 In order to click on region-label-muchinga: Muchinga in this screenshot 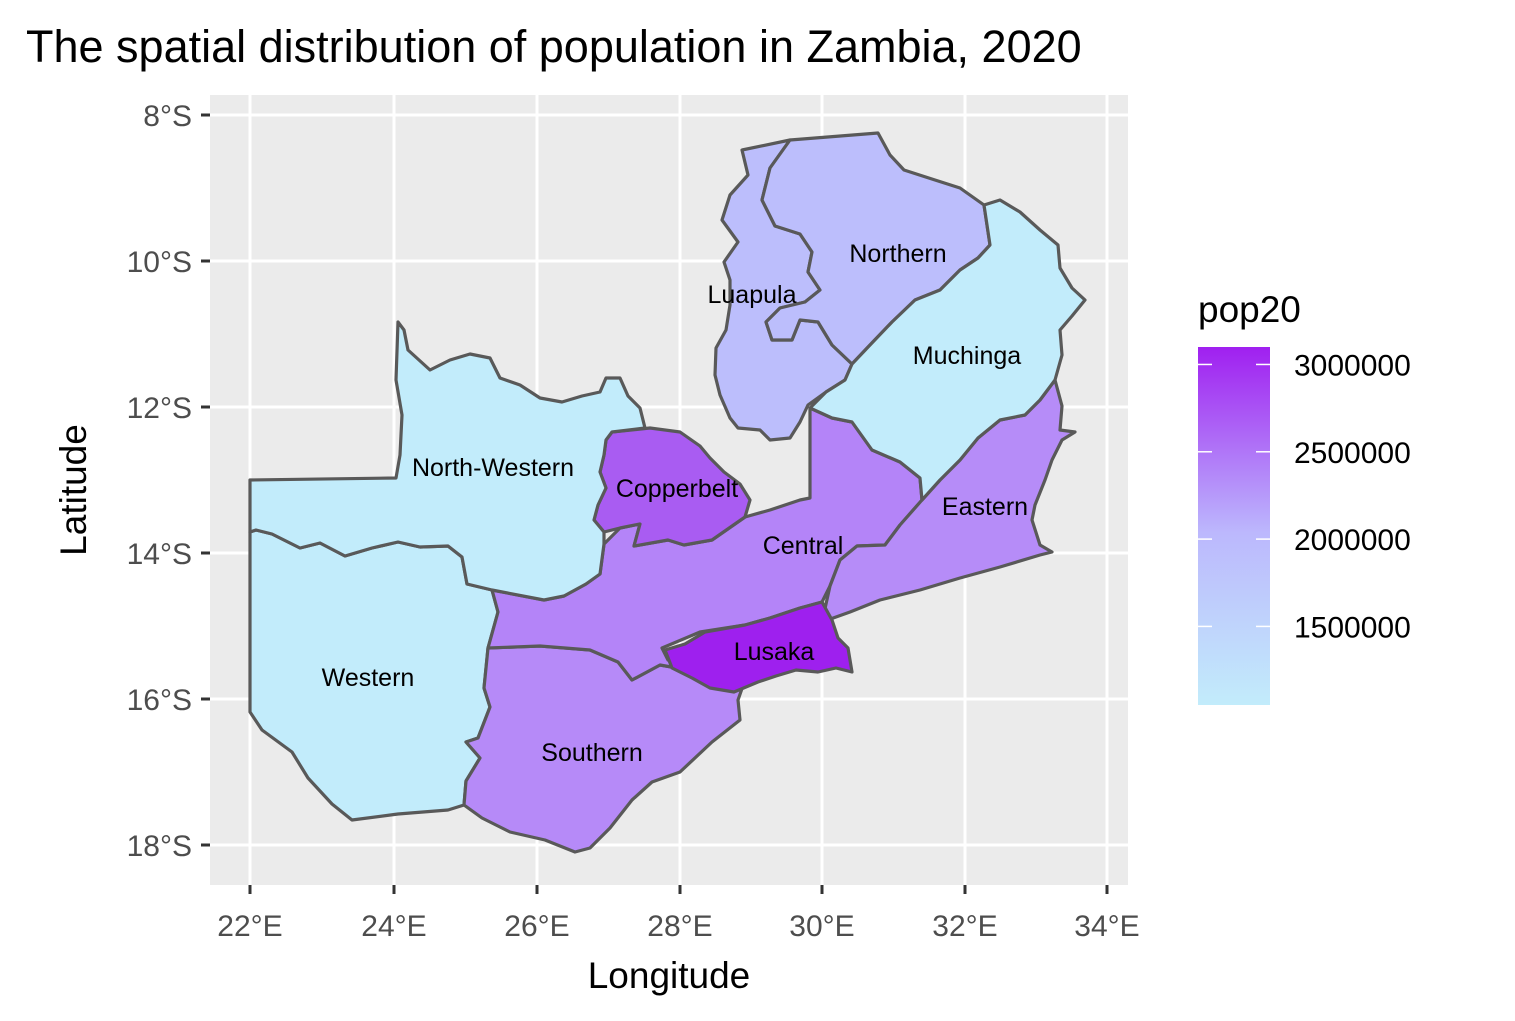, I will do `click(967, 356)`.